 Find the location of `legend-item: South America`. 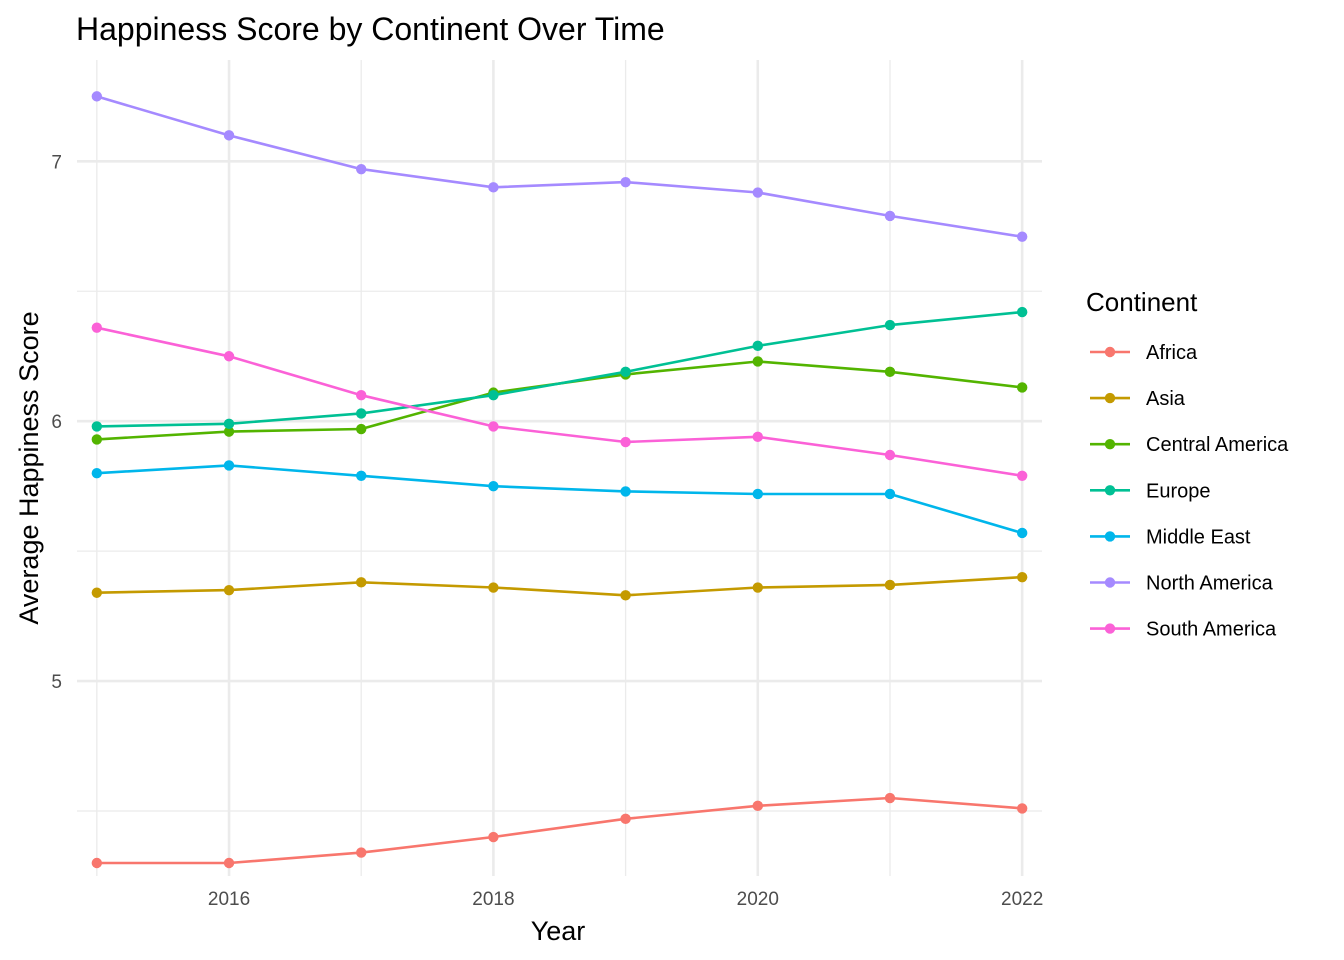

legend-item: South America is located at coordinates (1183, 630).